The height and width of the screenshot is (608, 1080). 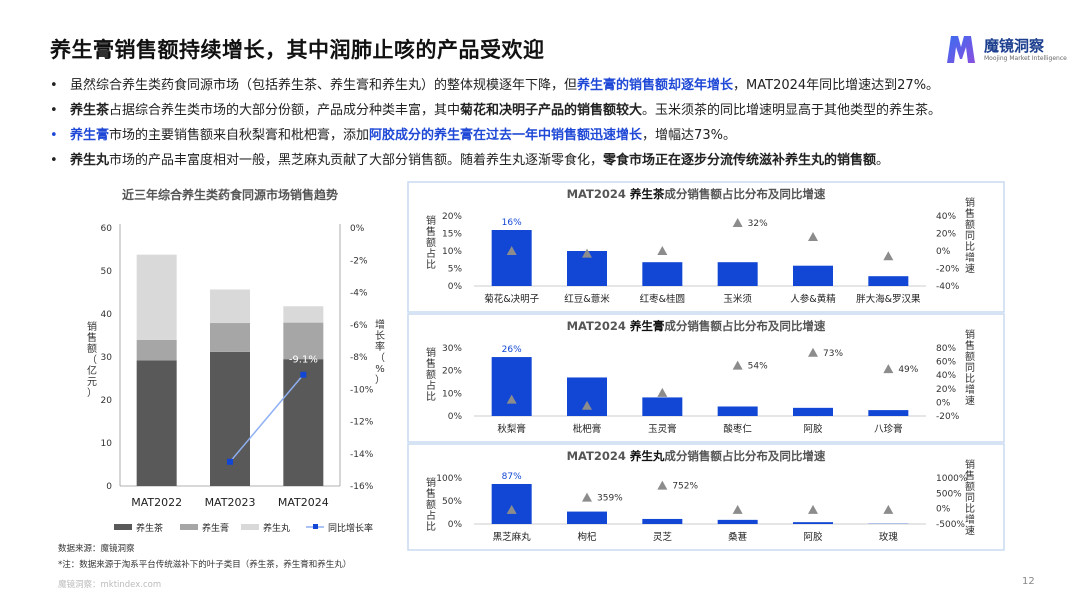 I want to click on y-tick-label: 100%, so click(x=449, y=479).